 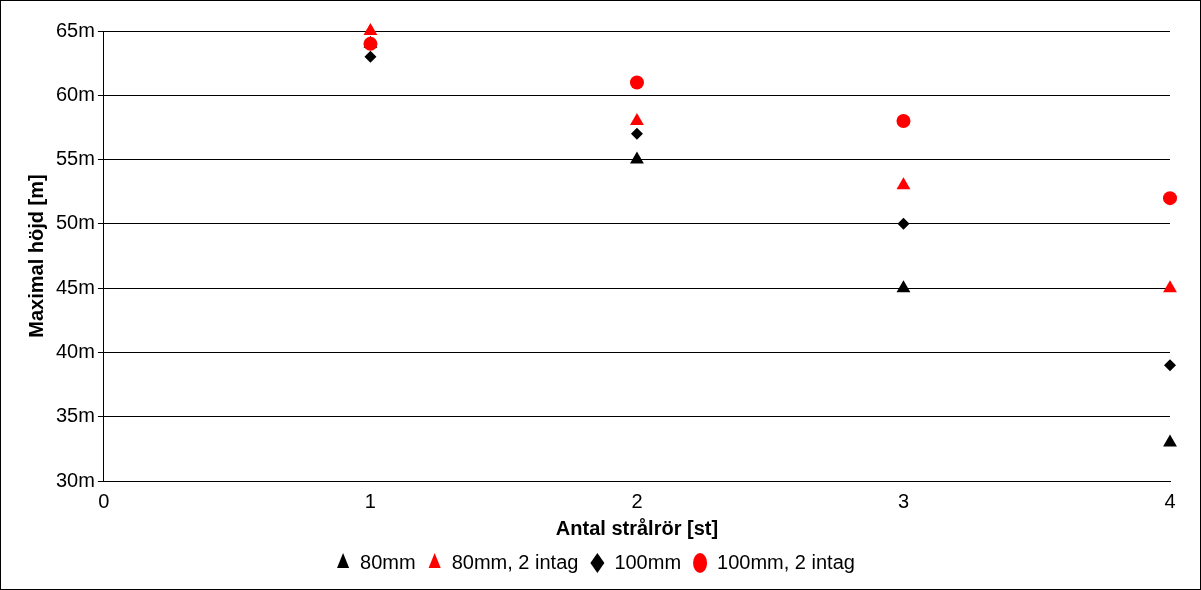 I want to click on y-tick-label: 55m, so click(x=75, y=158).